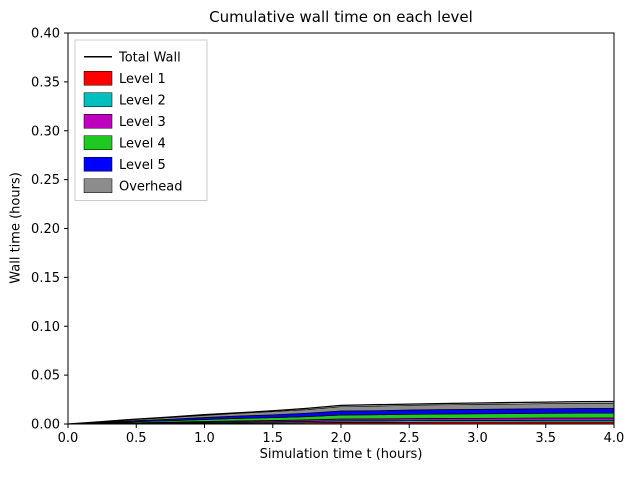 This screenshot has width=640, height=480. What do you see at coordinates (142, 79) in the screenshot?
I see `legend-label: Level 1` at bounding box center [142, 79].